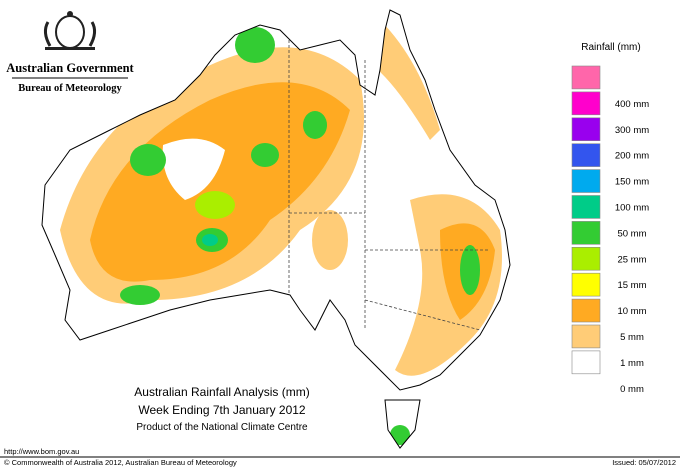 The image size is (680, 472). Describe the element at coordinates (222, 427) in the screenshot. I see `map-credit: Product of the National Climate Centre` at that location.